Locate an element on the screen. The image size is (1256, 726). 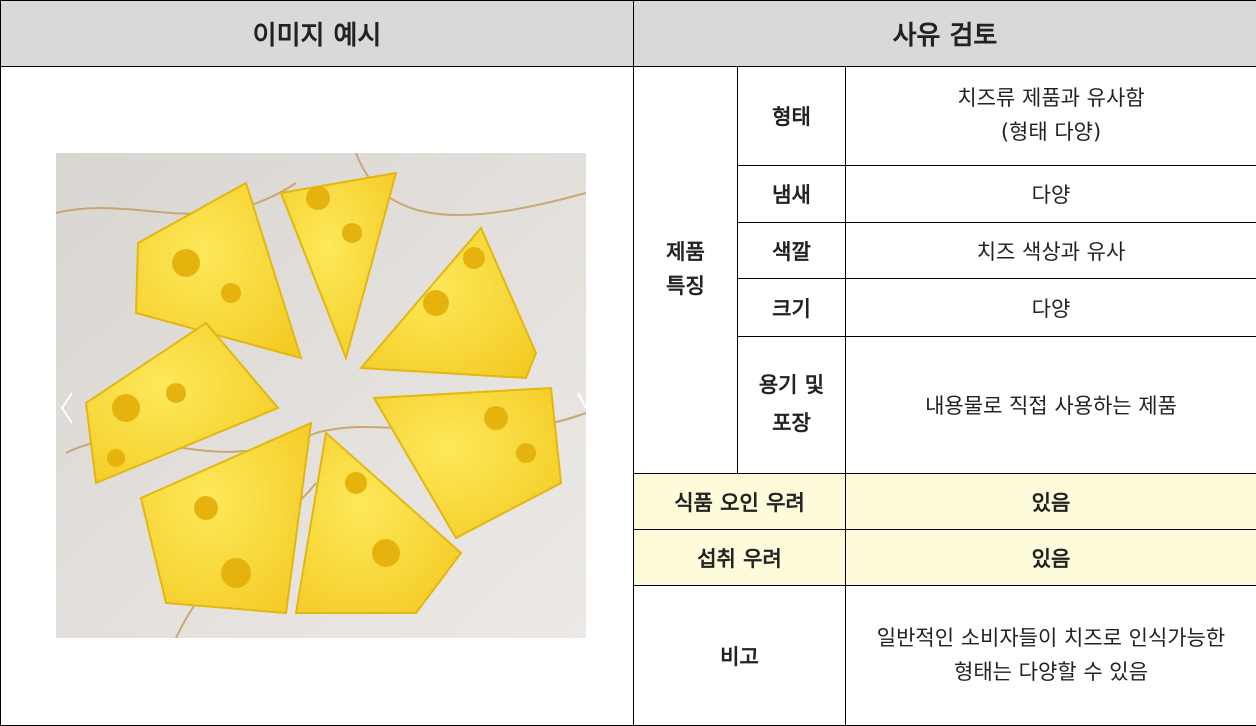
header-right: 사유 검토 is located at coordinates (945, 34).